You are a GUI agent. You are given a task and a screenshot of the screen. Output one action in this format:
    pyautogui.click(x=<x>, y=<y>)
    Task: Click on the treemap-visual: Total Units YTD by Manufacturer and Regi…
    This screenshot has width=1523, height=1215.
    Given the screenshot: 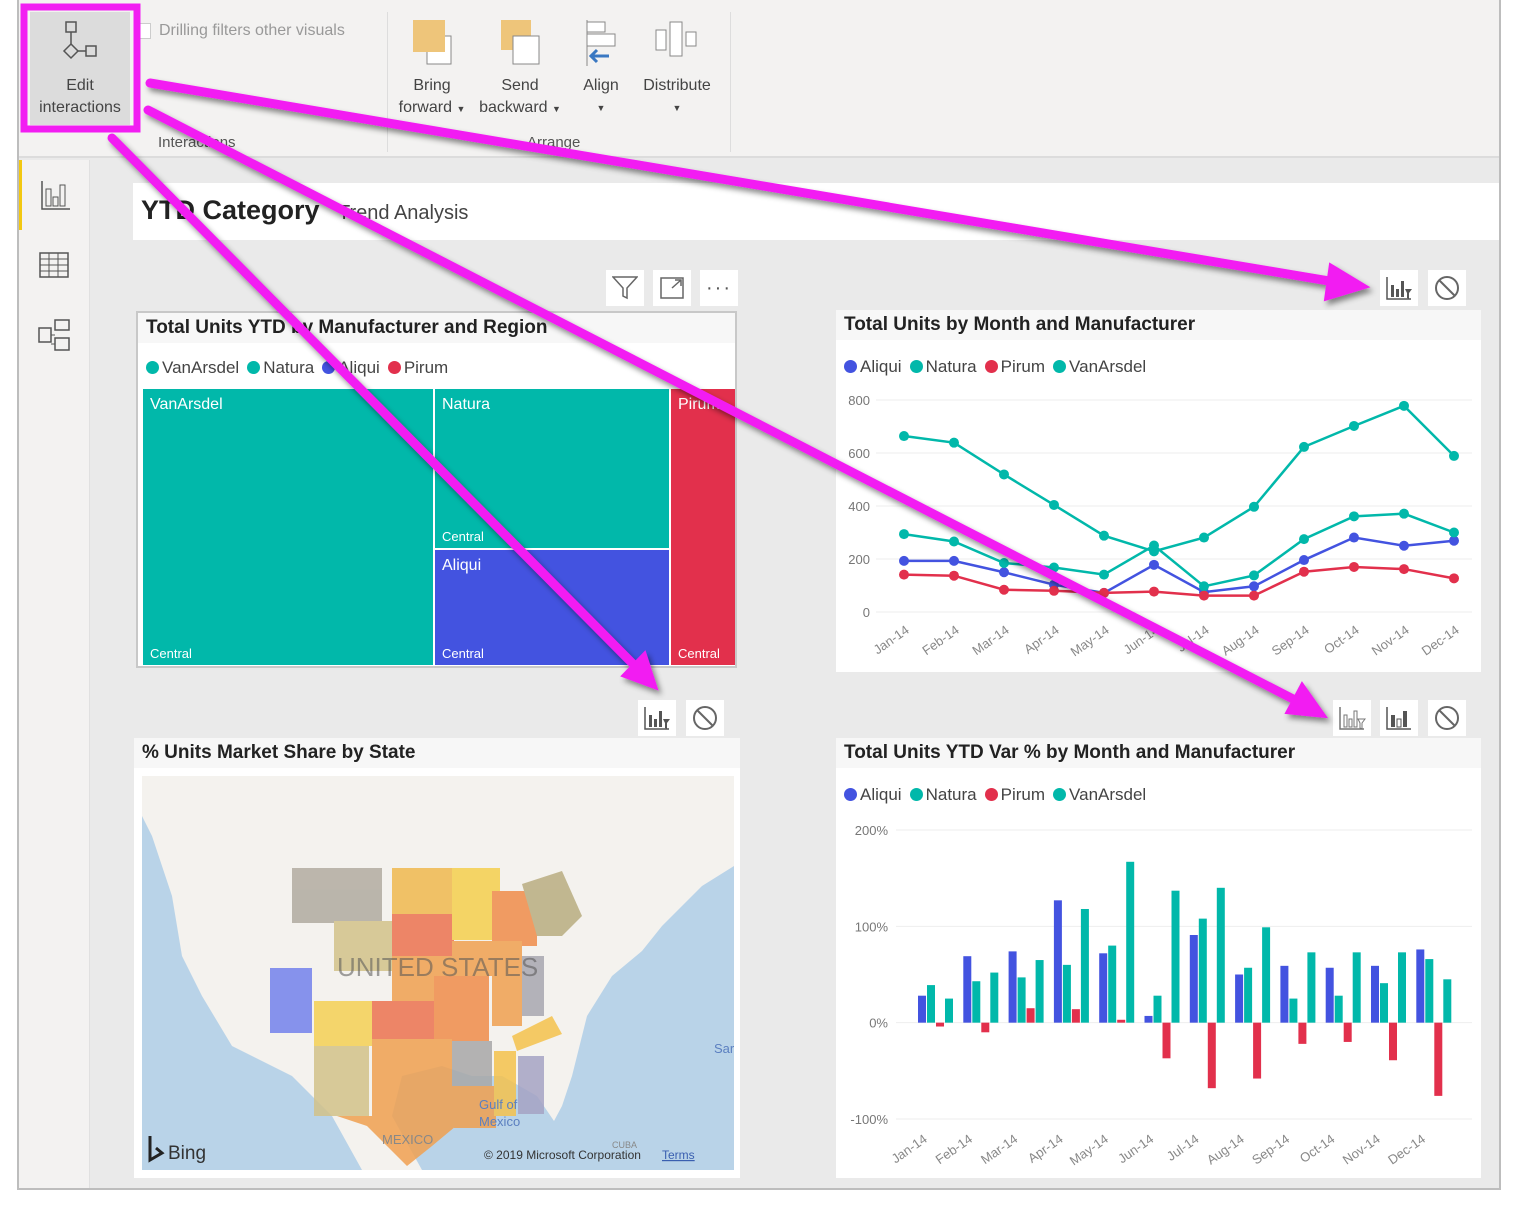 What is the action you would take?
    pyautogui.click(x=436, y=489)
    